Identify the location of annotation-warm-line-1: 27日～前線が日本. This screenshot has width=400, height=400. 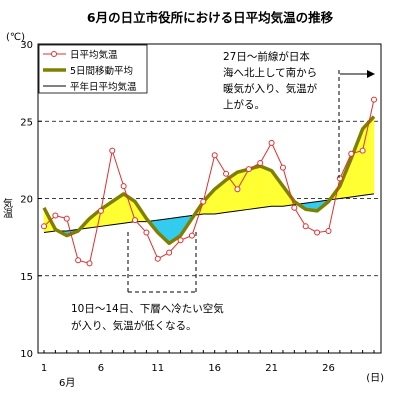
(266, 56).